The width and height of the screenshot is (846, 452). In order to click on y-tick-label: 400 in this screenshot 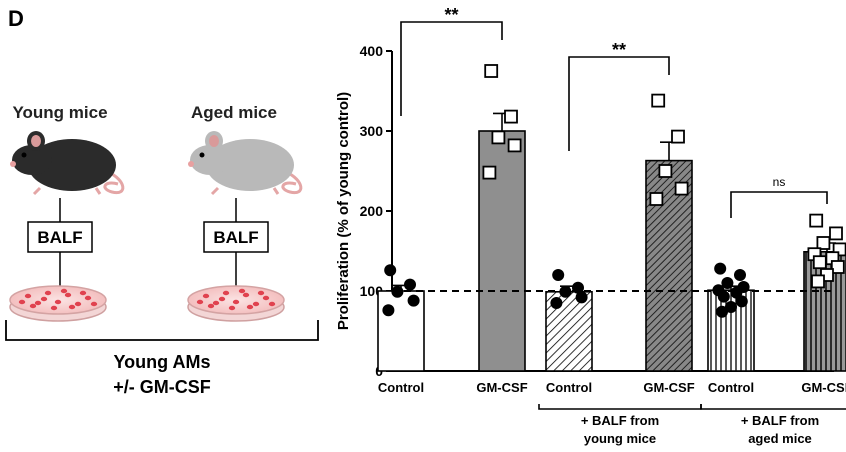, I will do `click(372, 51)`.